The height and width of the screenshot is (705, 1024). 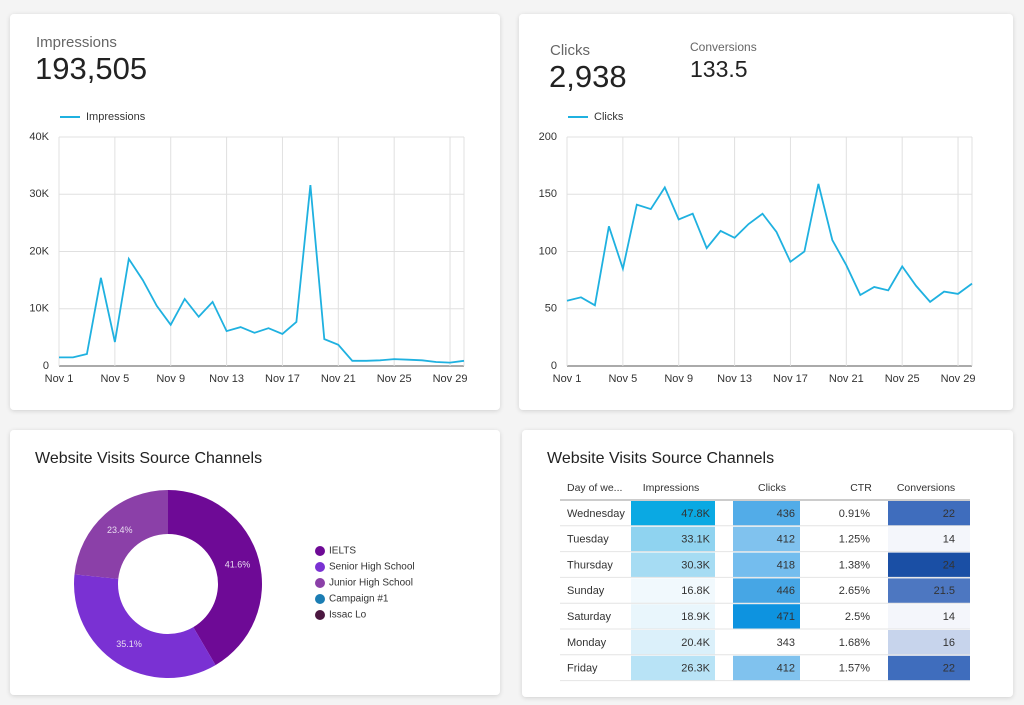 What do you see at coordinates (926, 488) in the screenshot?
I see `table-header: Conversions` at bounding box center [926, 488].